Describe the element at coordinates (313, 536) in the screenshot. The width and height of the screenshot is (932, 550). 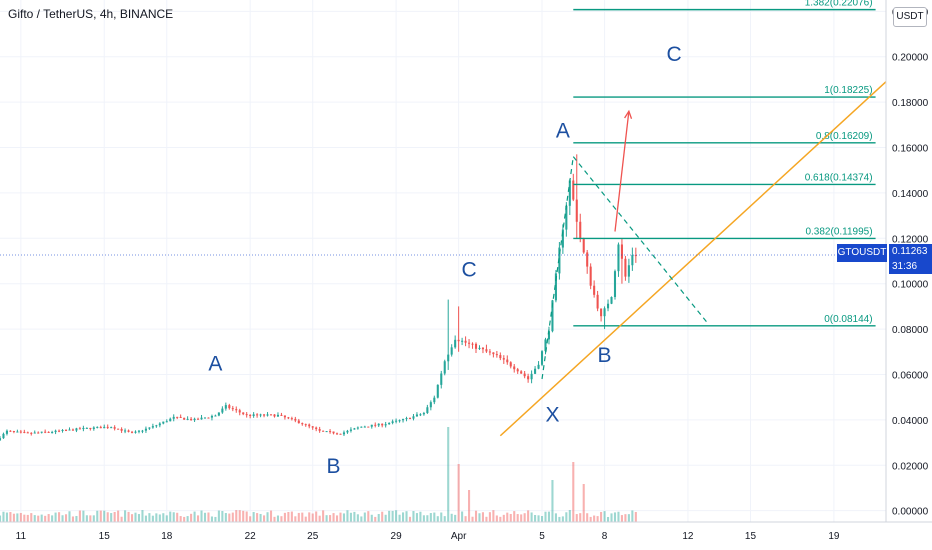
I see `time-tick-label: 25` at that location.